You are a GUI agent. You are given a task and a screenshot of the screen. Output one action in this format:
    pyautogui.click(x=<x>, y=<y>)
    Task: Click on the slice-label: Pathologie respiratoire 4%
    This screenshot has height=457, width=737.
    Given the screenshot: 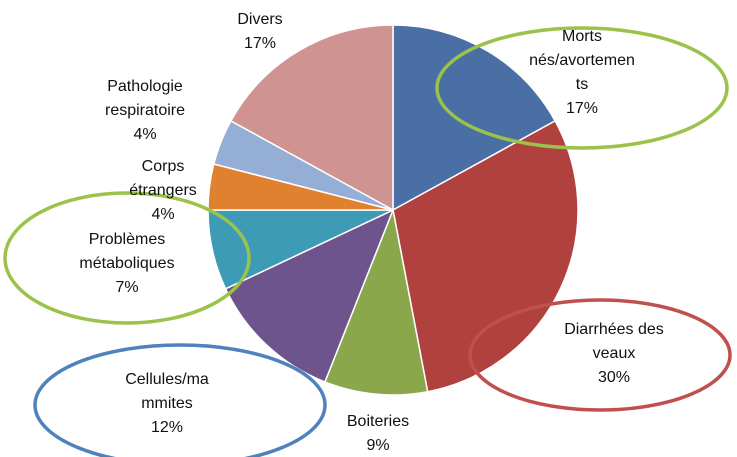 What is the action you would take?
    pyautogui.click(x=145, y=111)
    